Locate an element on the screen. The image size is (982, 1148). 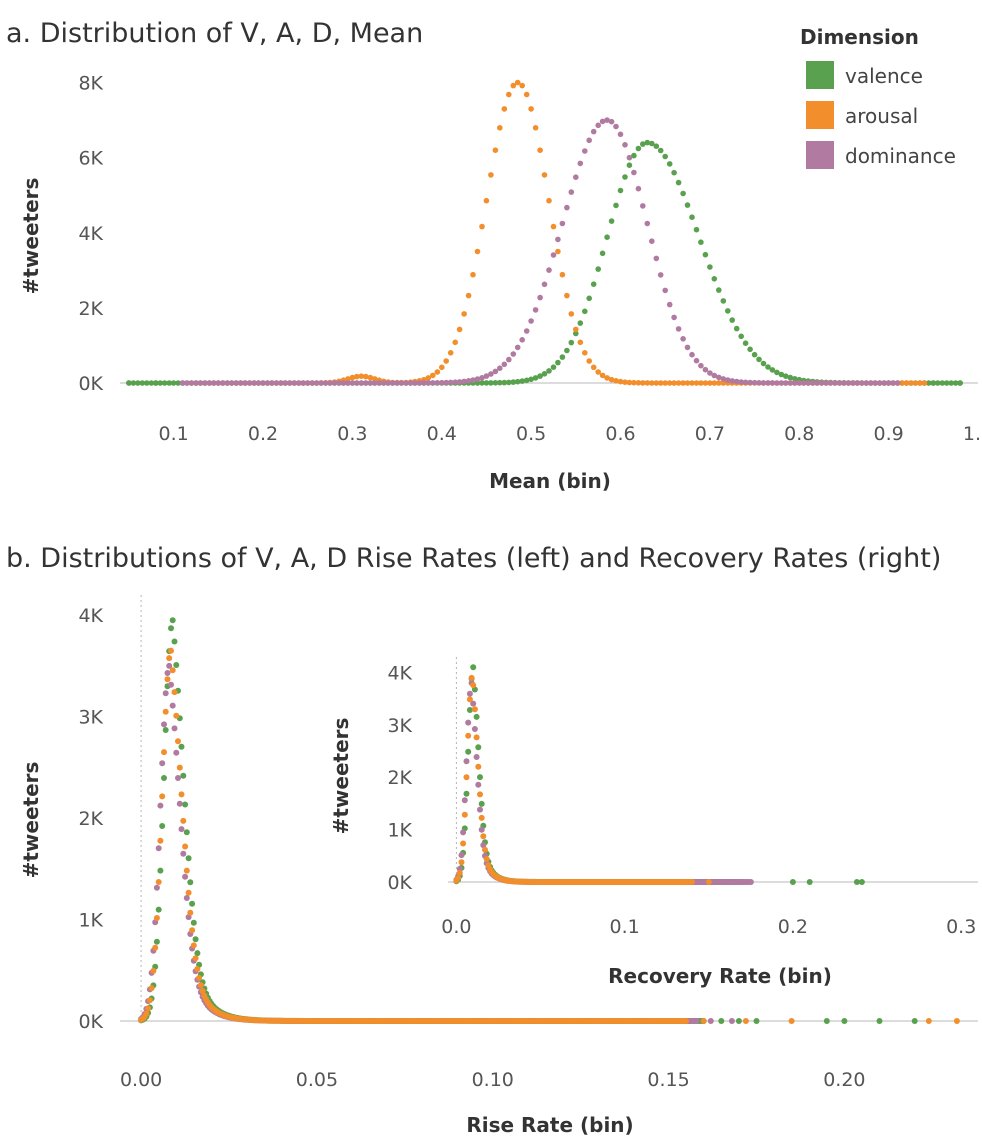
mean-ytick-label: 0K is located at coordinates (90, 384).